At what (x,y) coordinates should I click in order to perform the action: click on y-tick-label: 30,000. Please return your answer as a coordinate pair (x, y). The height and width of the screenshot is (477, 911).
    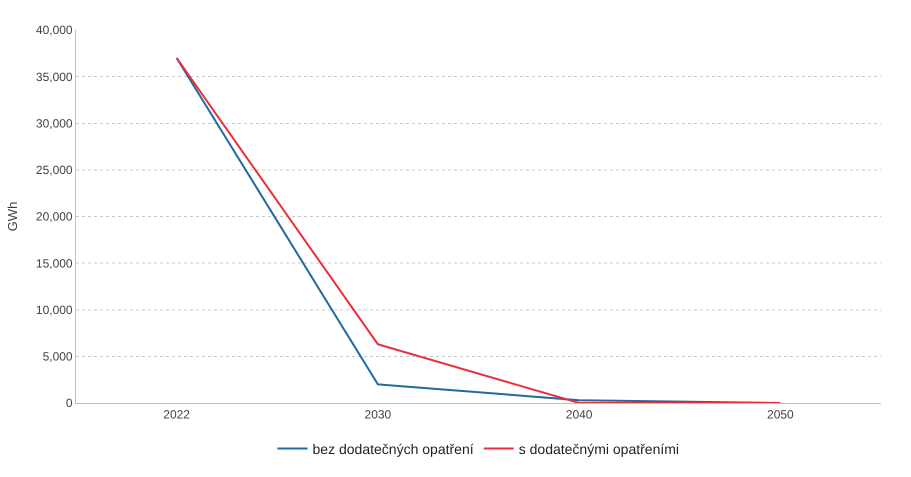
    Looking at the image, I should click on (54, 123).